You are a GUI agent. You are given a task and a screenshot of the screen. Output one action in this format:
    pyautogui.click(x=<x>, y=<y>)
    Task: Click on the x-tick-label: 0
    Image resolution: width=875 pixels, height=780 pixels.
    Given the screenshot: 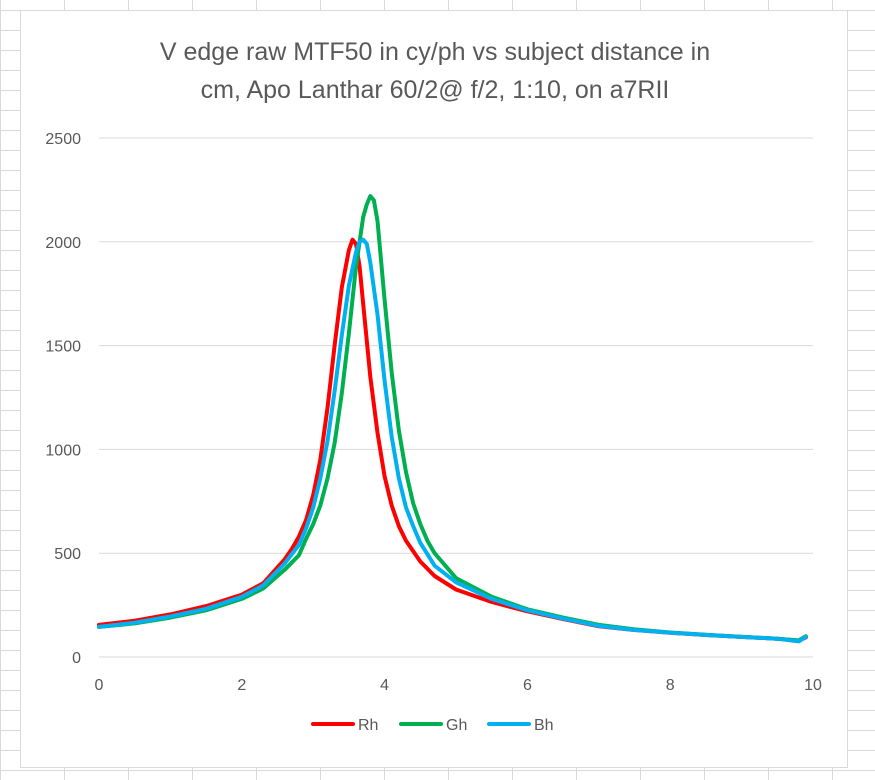 What is the action you would take?
    pyautogui.click(x=99, y=685)
    